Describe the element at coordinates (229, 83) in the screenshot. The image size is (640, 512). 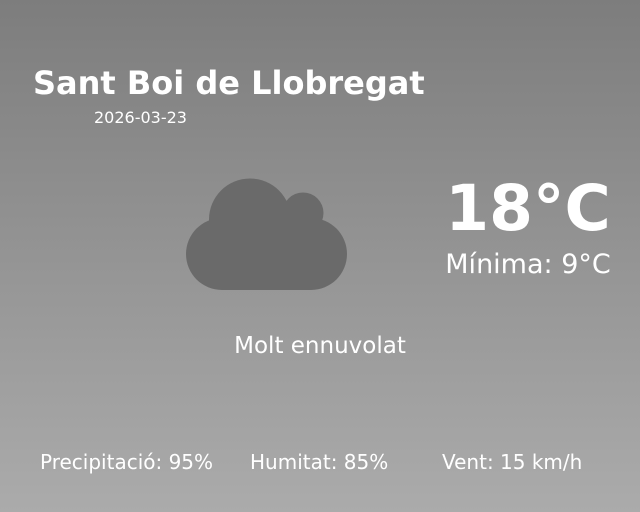
I see `location-title: Sant Boi de Llobregat` at that location.